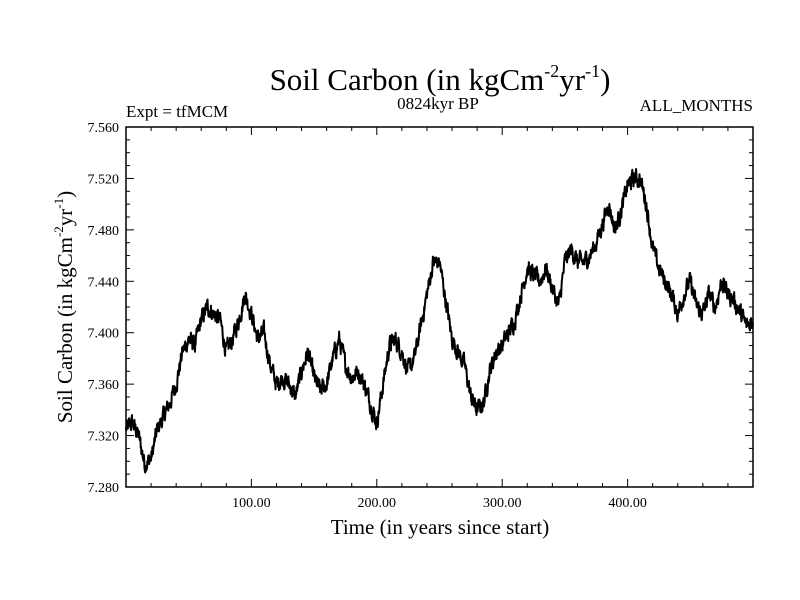  What do you see at coordinates (251, 503) in the screenshot?
I see `x-tick-label: 100.00` at bounding box center [251, 503].